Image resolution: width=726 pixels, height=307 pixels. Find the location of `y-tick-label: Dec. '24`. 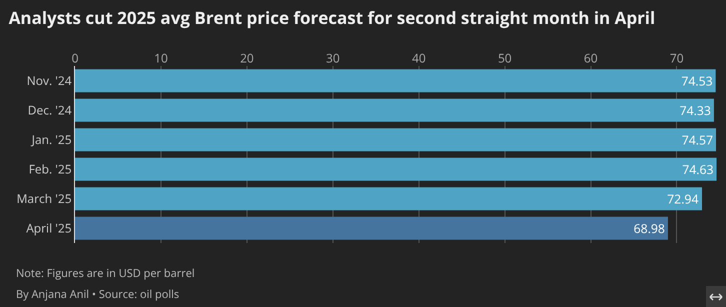

y-tick-label: Dec. '24 is located at coordinates (50, 109).